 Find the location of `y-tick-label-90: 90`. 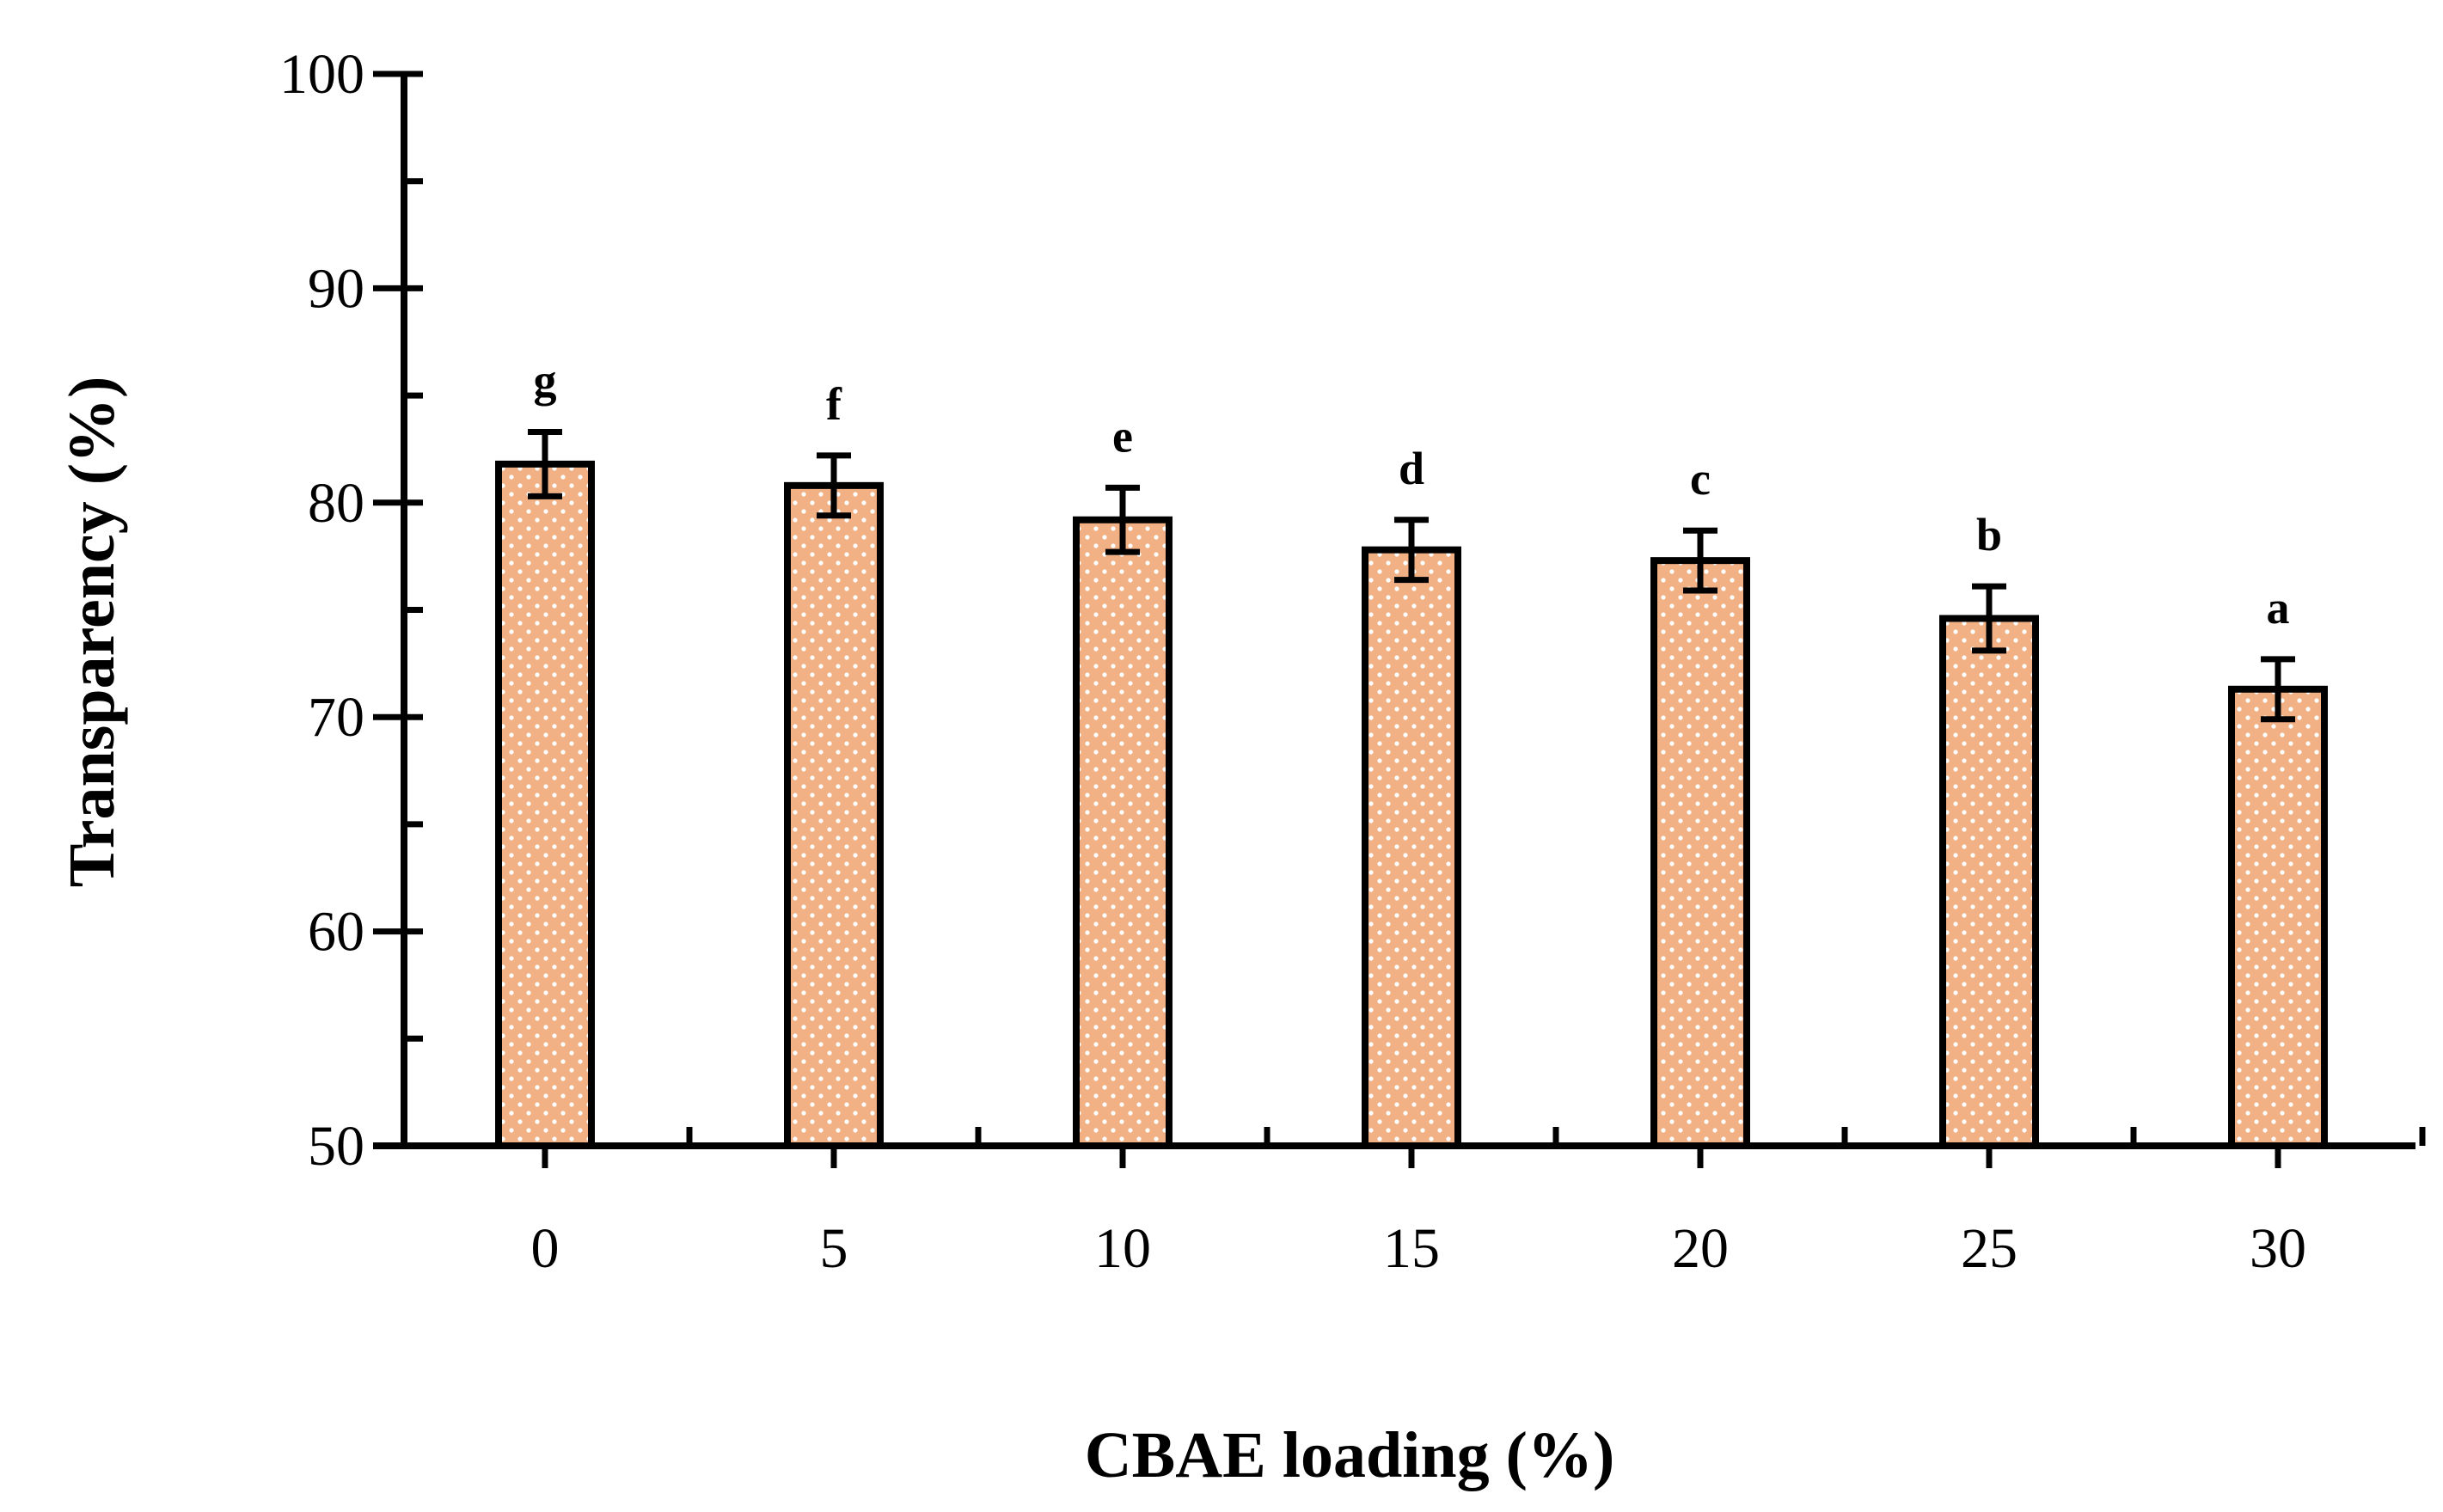

y-tick-label-90: 90 is located at coordinates (336, 288).